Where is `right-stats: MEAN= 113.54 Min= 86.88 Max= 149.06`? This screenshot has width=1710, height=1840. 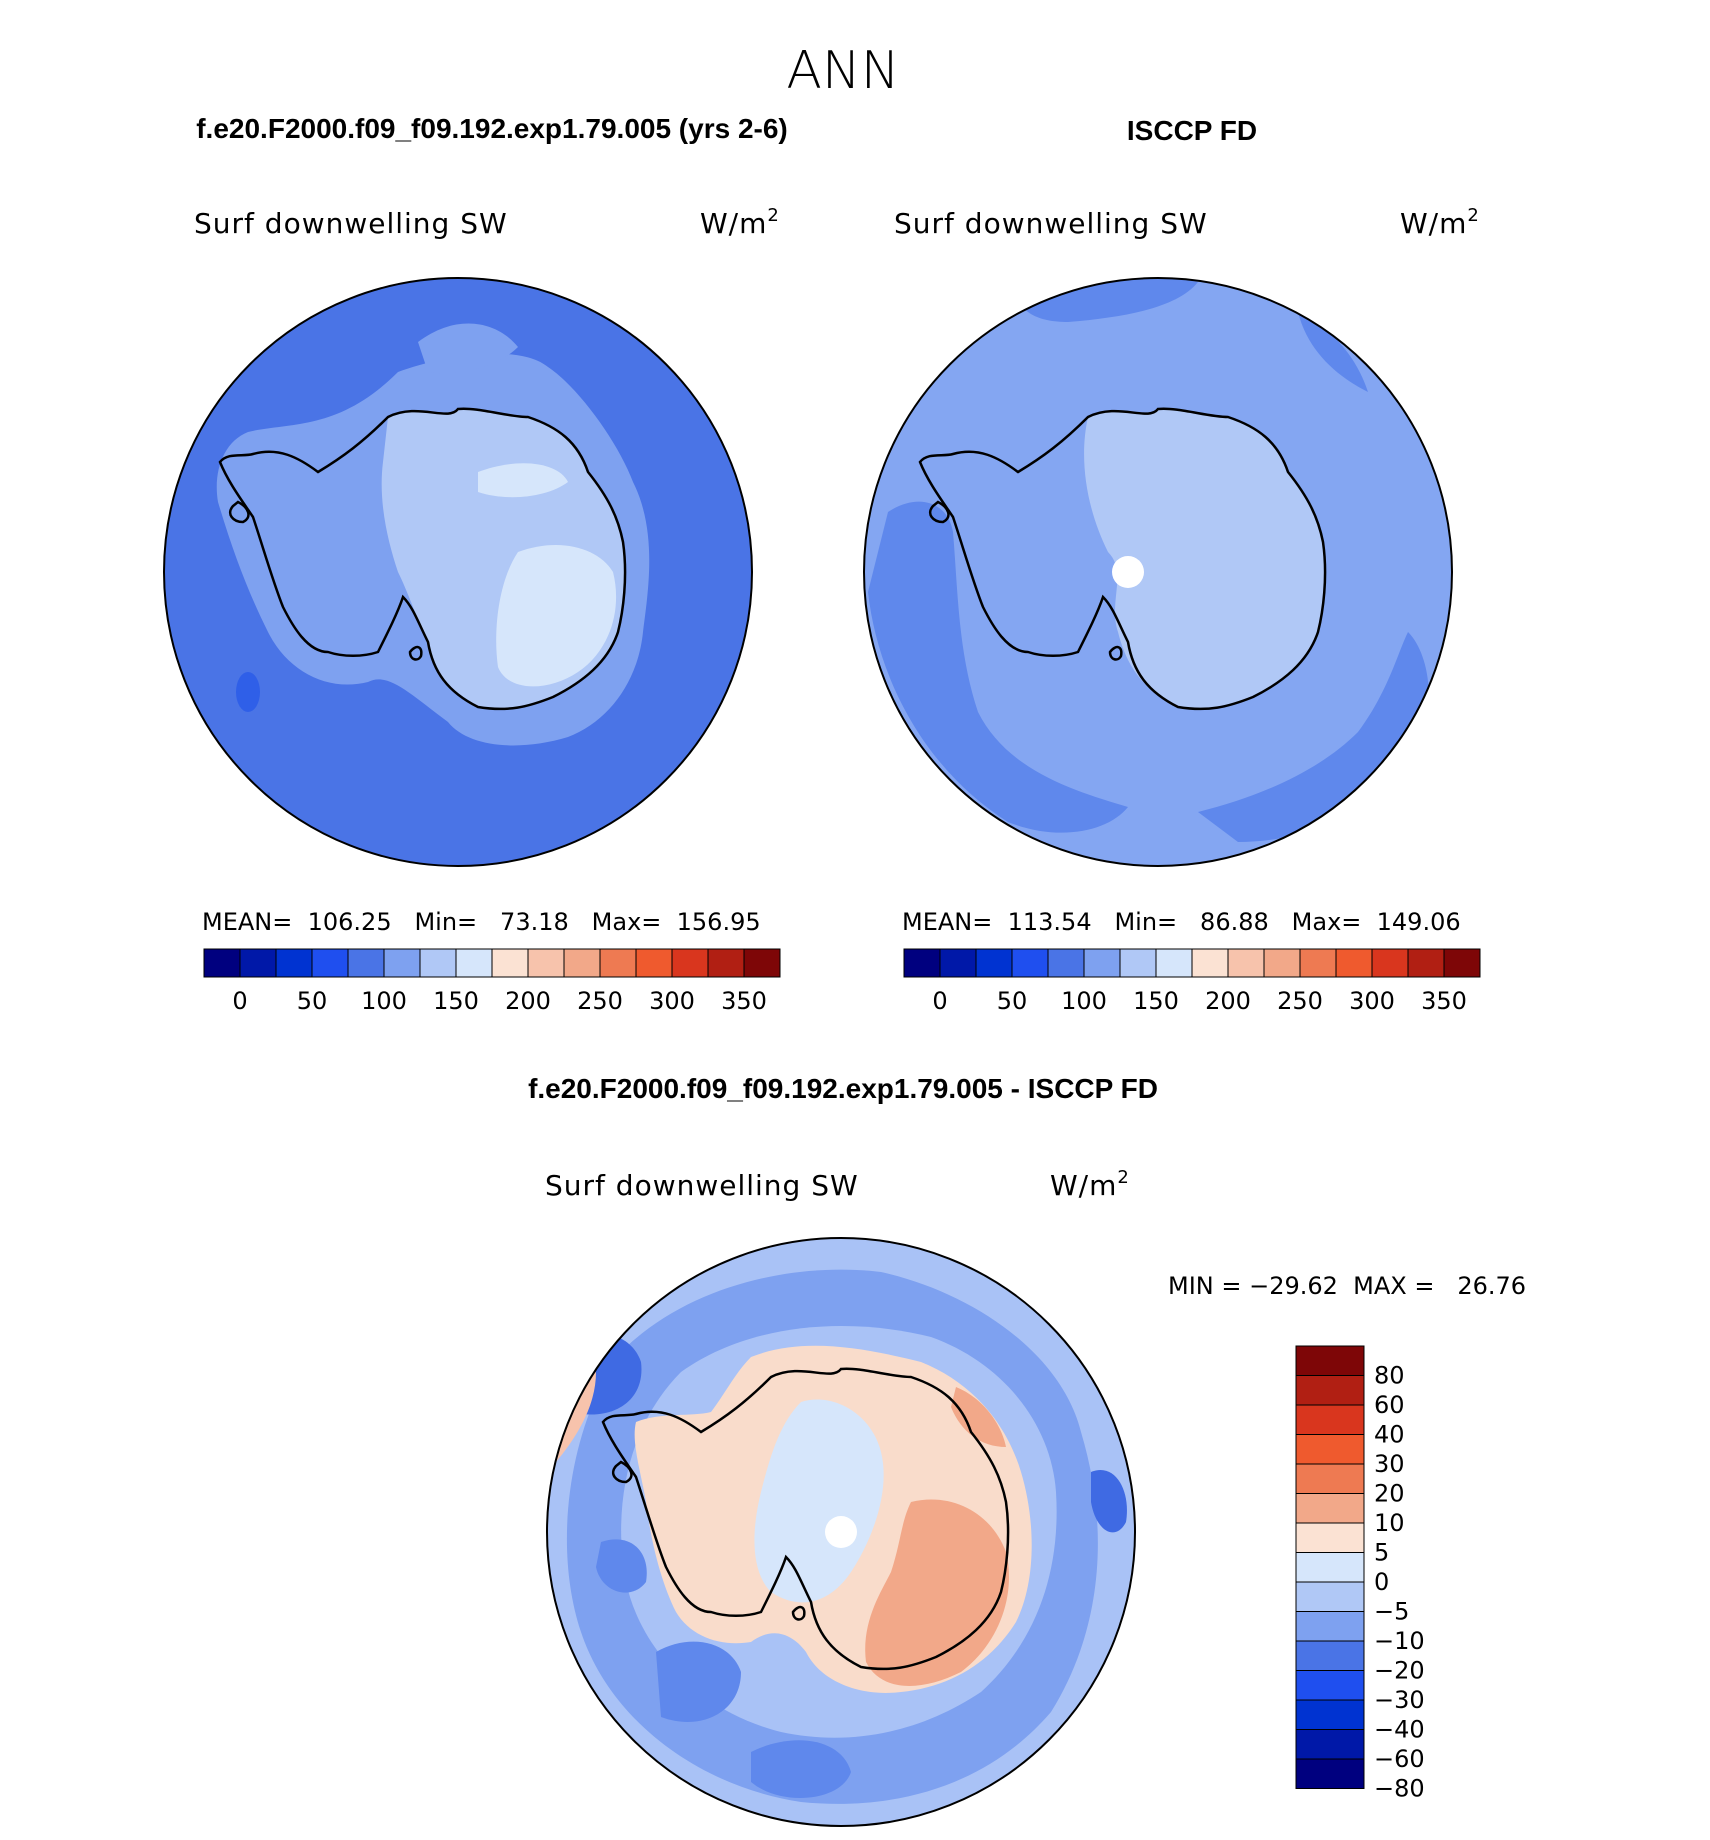 right-stats: MEAN= 113.54 Min= 86.88 Max= 149.06 is located at coordinates (1181, 922).